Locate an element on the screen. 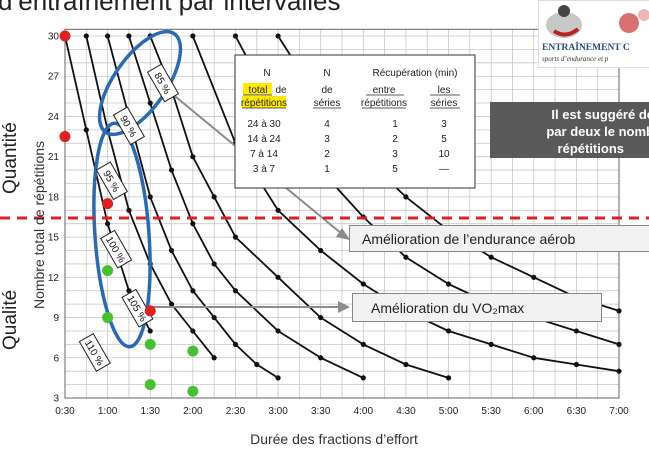 The height and width of the screenshot is (469, 649). x-tick-label: 4:00 is located at coordinates (364, 411).